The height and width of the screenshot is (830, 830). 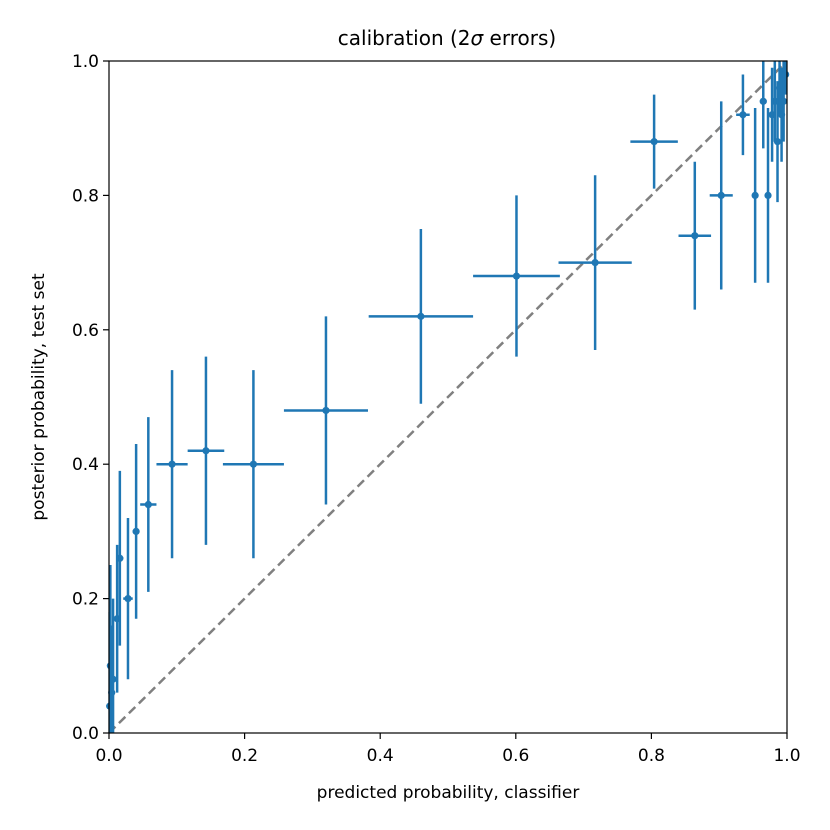 I want to click on x-axis-label: predicted probability, classifier, so click(x=448, y=793).